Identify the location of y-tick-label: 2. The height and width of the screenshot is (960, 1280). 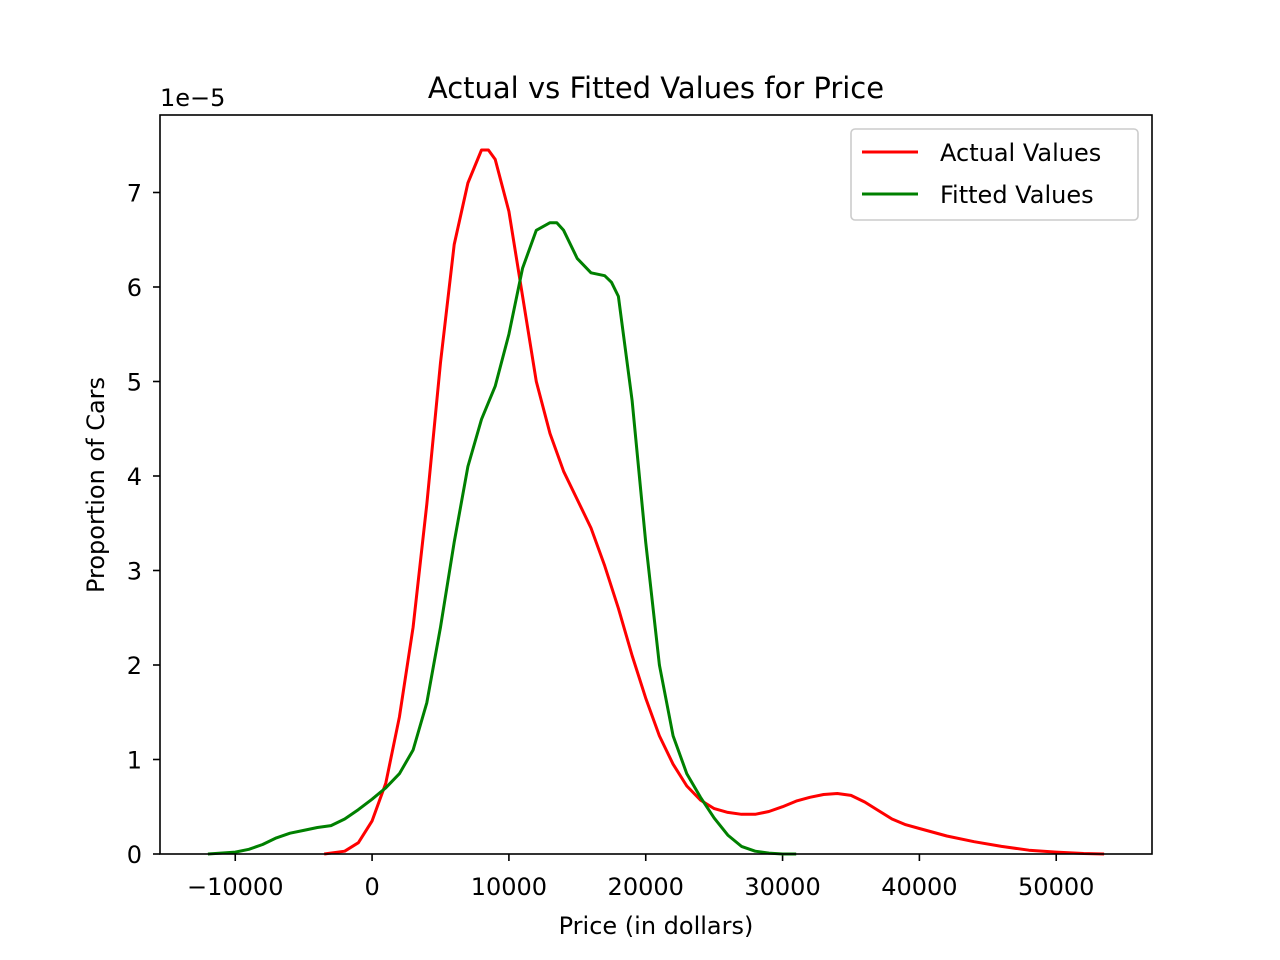
(134, 666).